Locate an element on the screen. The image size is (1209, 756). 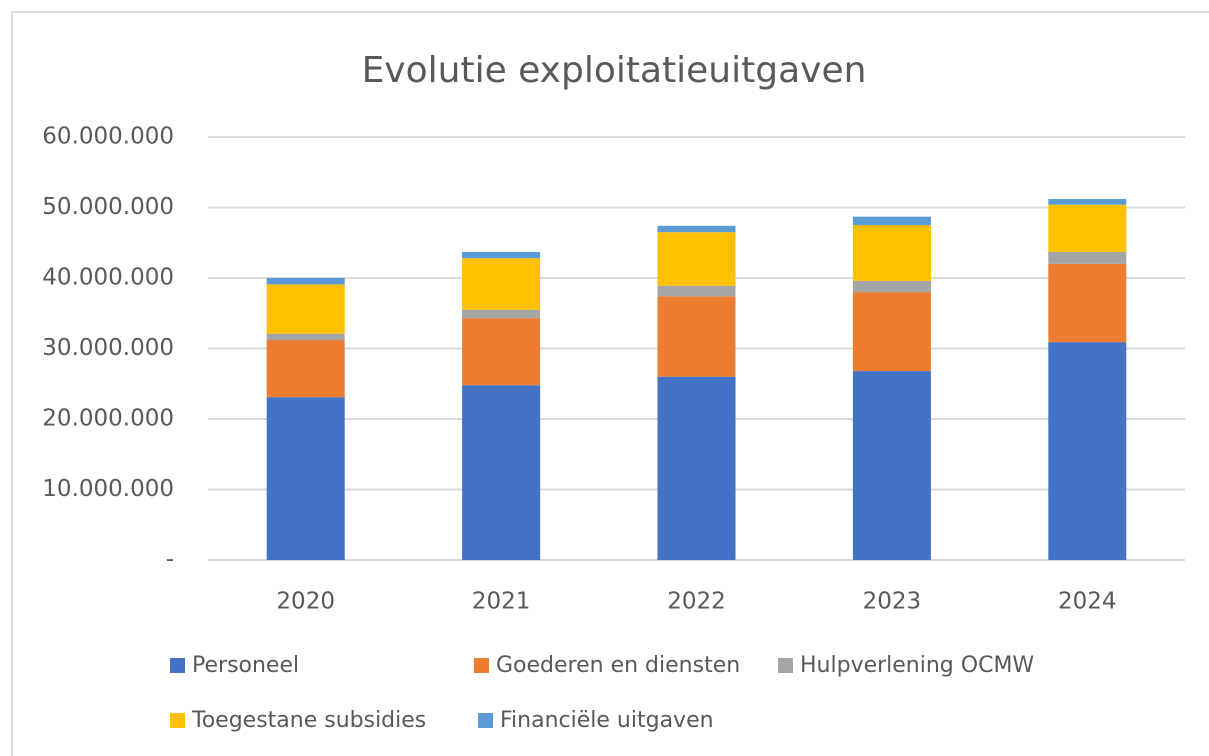
legend-label: Financiële uitgaven is located at coordinates (607, 720).